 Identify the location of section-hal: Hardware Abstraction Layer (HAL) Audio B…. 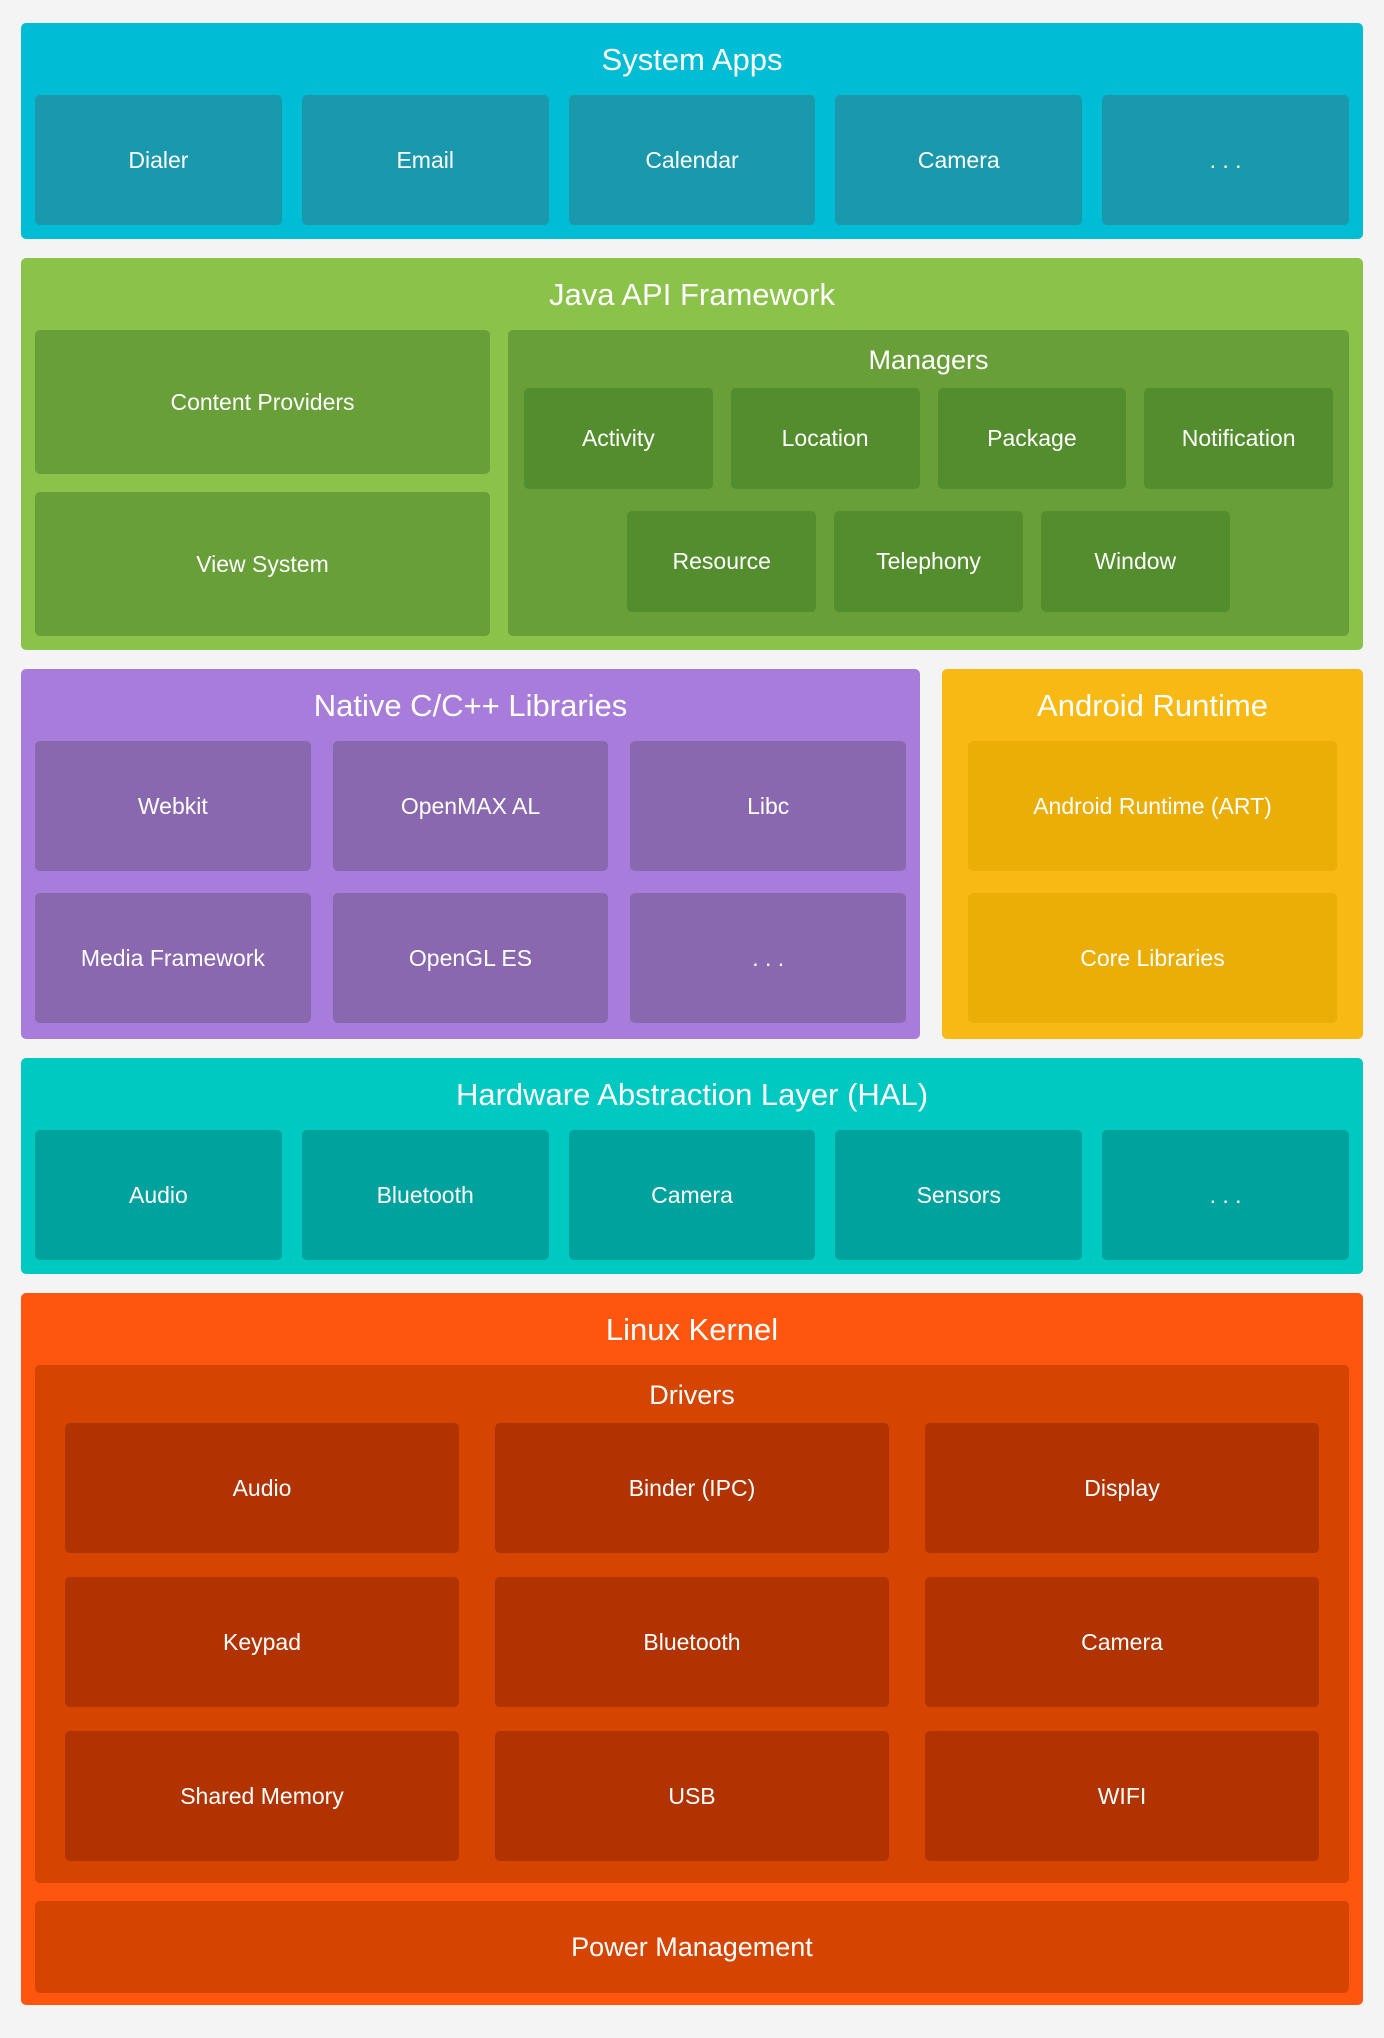
(692, 1166).